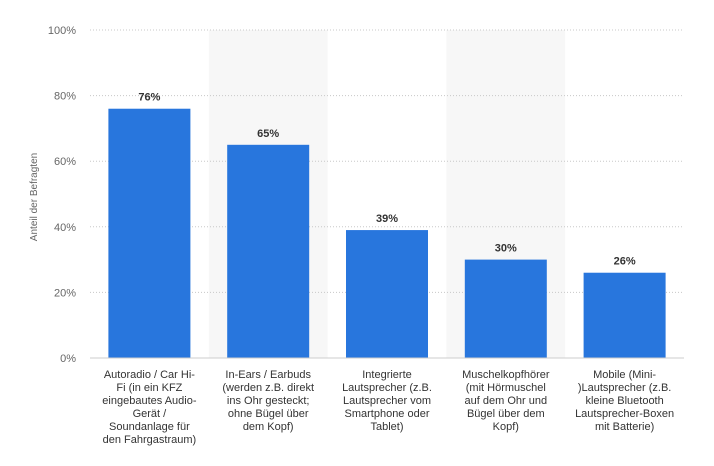 The height and width of the screenshot is (466, 714). I want to click on y-tick-label: 60%, so click(65, 162).